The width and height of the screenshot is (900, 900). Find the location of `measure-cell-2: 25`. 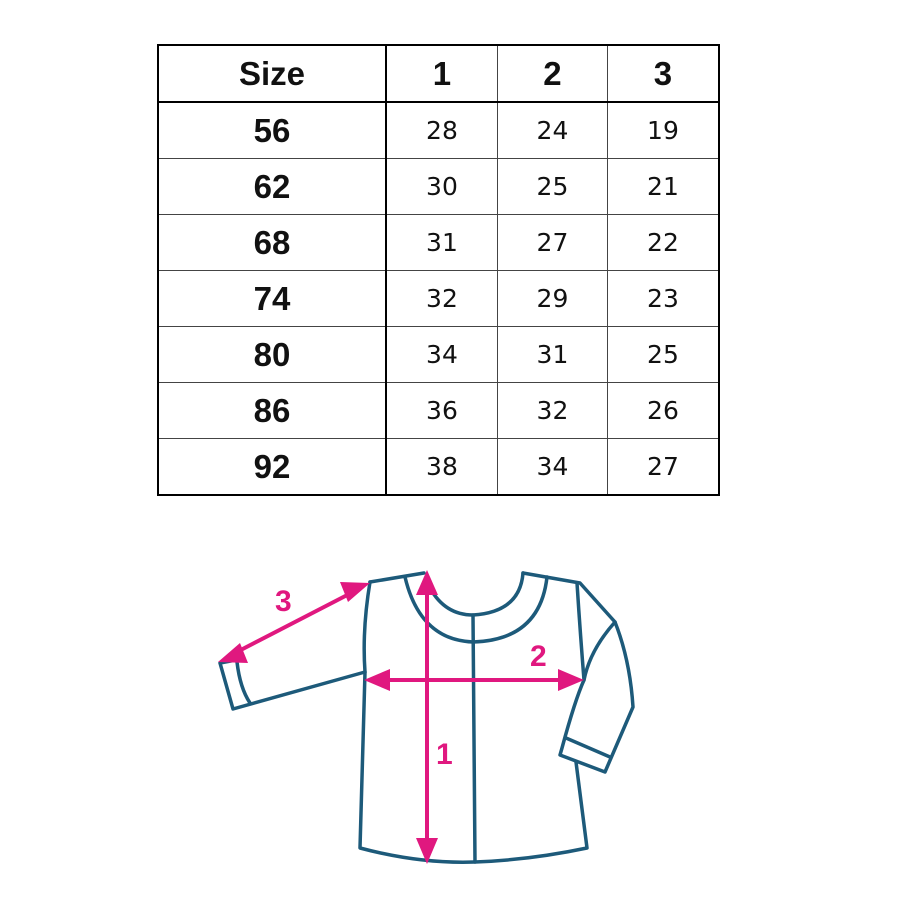

measure-cell-2: 25 is located at coordinates (552, 186).